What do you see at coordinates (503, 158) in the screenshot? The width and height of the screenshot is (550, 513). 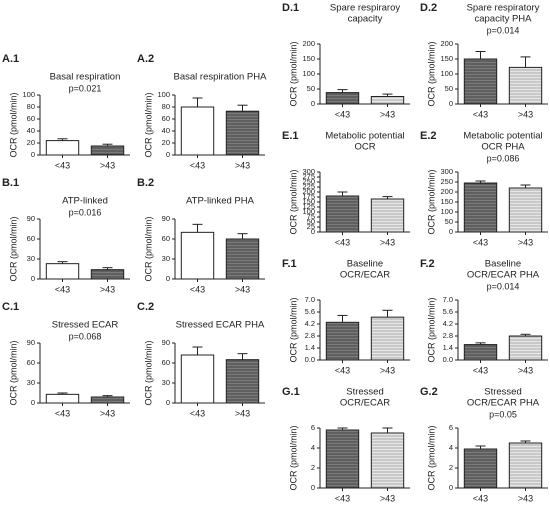 I see `annotation: p=0.086` at bounding box center [503, 158].